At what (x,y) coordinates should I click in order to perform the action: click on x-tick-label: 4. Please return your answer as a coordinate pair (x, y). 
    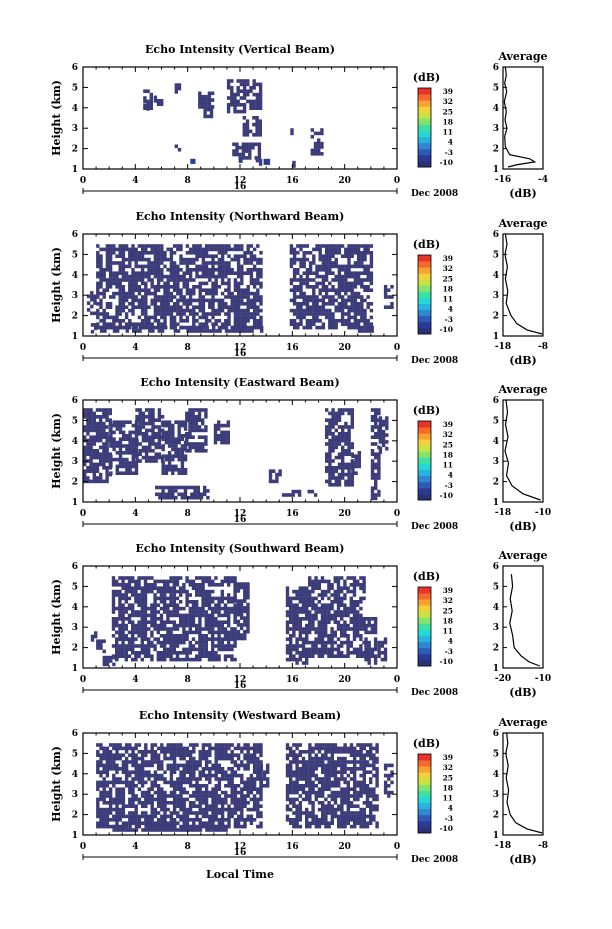
    Looking at the image, I should click on (135, 514).